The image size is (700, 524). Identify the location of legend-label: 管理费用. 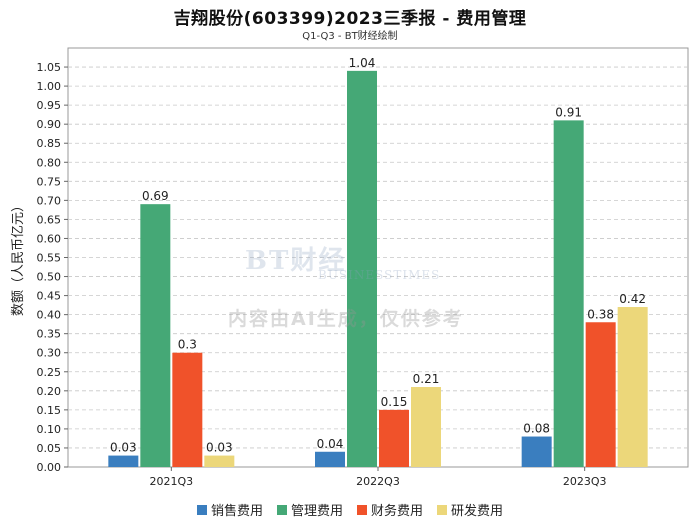
(316, 511).